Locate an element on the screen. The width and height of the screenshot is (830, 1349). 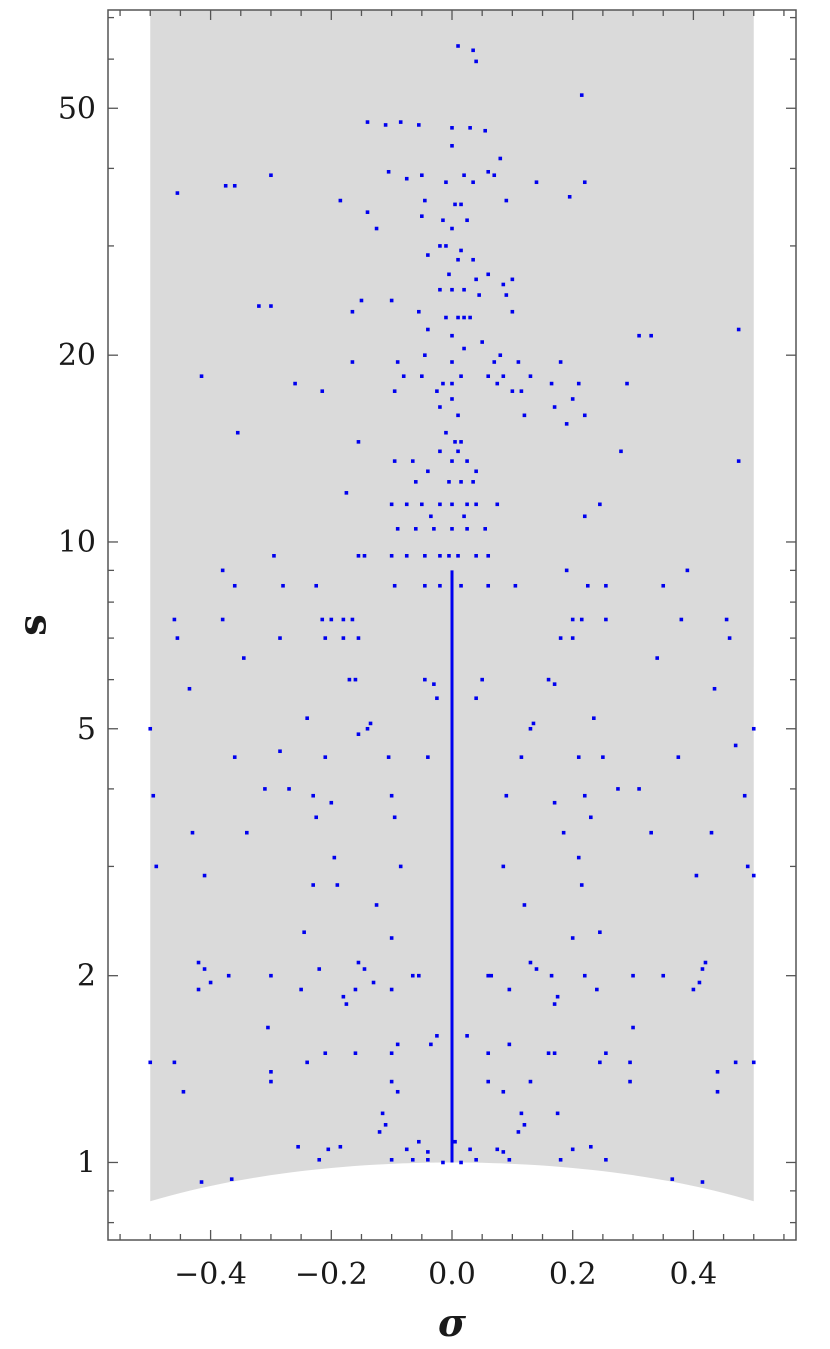
y-axis-title: s is located at coordinates (32, 624).